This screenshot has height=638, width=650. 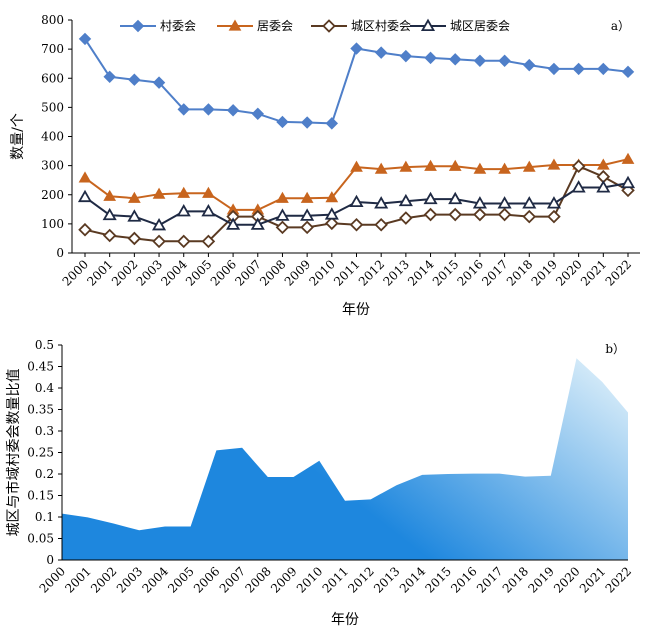 What do you see at coordinates (40, 453) in the screenshot?
I see `y-tick-label: 0.25` at bounding box center [40, 453].